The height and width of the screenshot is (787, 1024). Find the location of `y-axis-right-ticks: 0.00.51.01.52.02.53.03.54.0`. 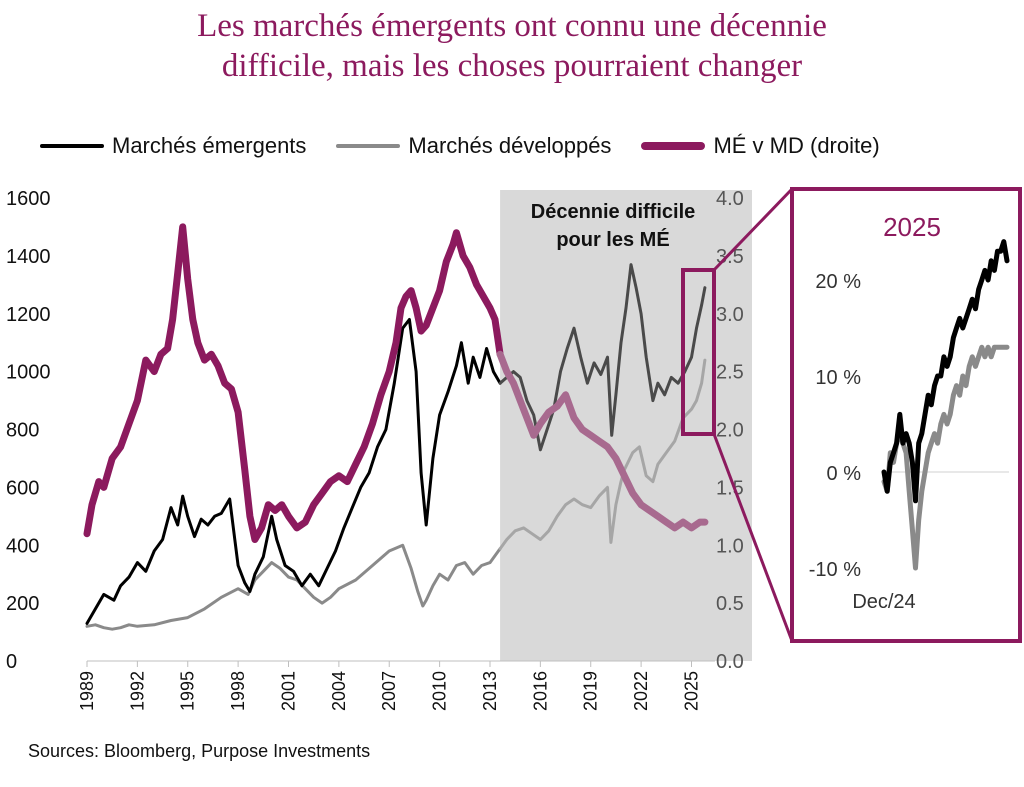

y-axis-right-ticks: 0.00.51.01.52.02.53.03.54.0 is located at coordinates (730, 430).